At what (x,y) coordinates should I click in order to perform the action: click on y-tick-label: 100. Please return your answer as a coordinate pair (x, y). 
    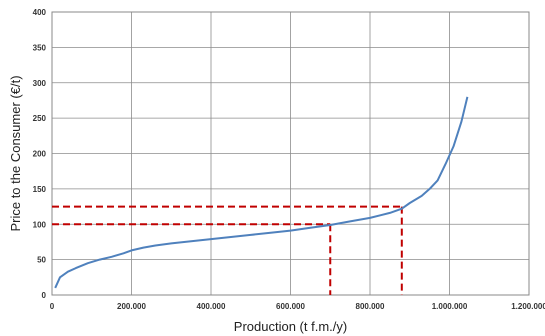
    Looking at the image, I should click on (40, 224).